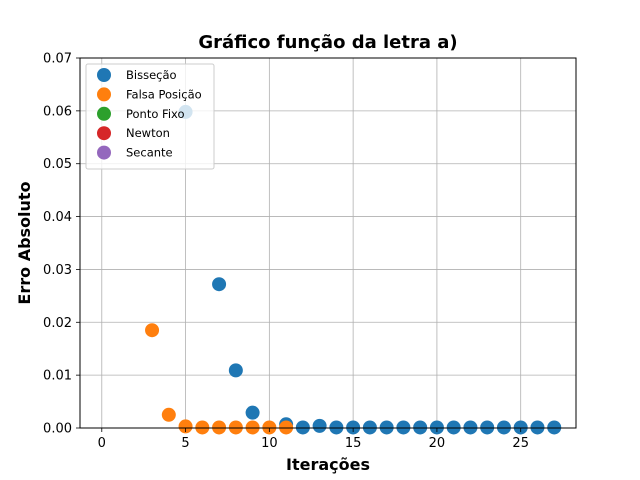 The height and width of the screenshot is (480, 640). I want to click on chart-title: Gráfico função da letra a), so click(327, 42).